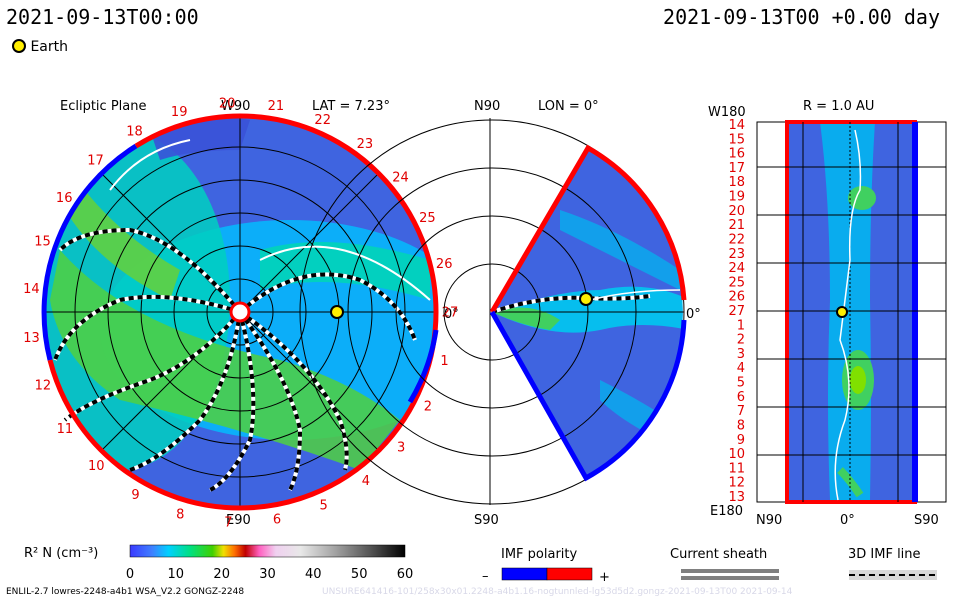 This screenshot has height=600, width=960. Describe the element at coordinates (741, 411) in the screenshot. I see `map-row-label: 7` at that location.